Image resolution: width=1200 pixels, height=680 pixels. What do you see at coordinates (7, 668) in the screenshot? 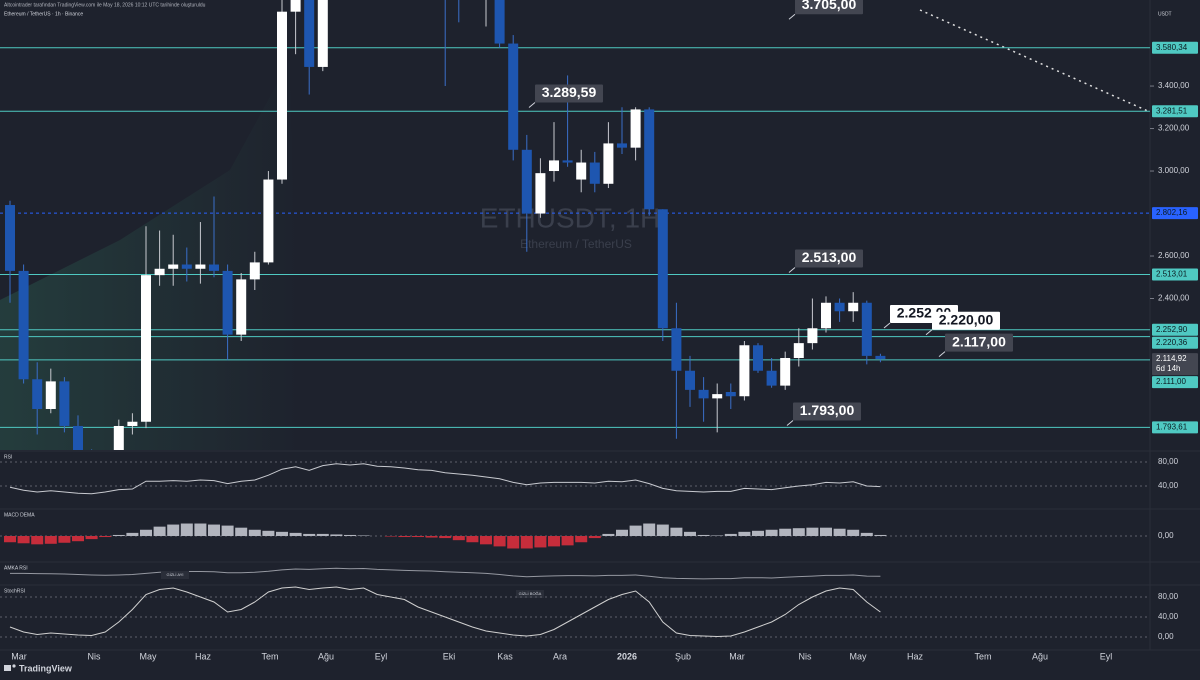
I see `logo-mark` at bounding box center [7, 668].